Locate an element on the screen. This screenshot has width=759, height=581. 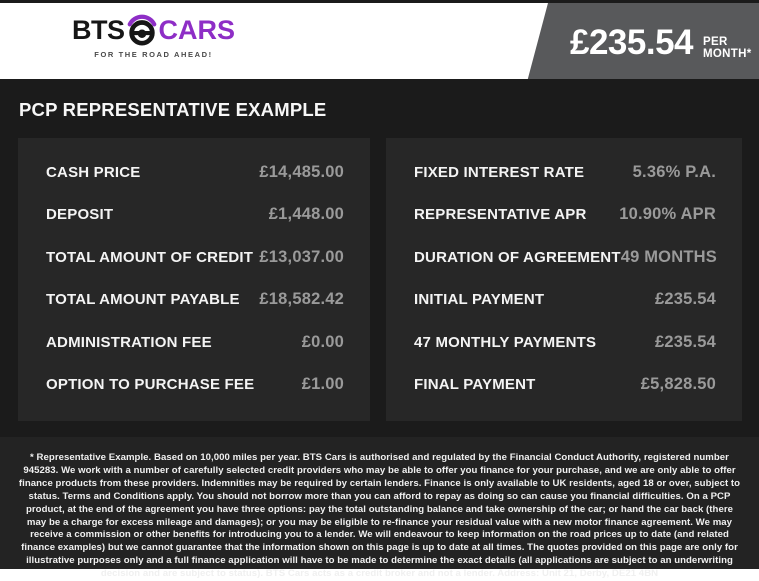
logo-wordmark: BTS CARS is located at coordinates (153, 30).